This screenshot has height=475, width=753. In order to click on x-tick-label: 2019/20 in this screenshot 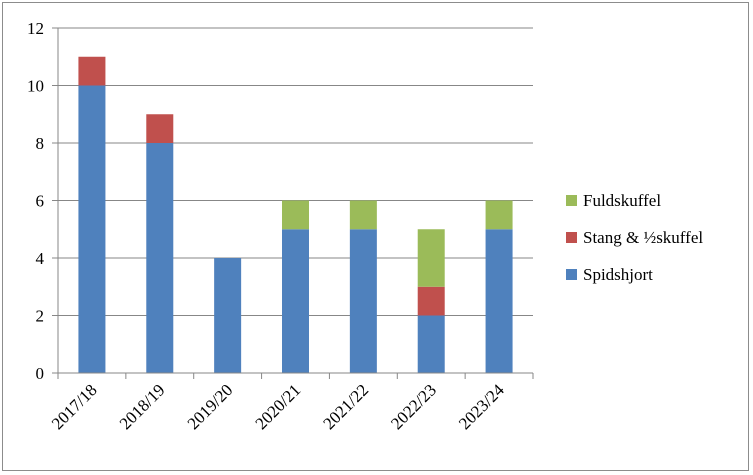, I will do `click(210, 406)`.